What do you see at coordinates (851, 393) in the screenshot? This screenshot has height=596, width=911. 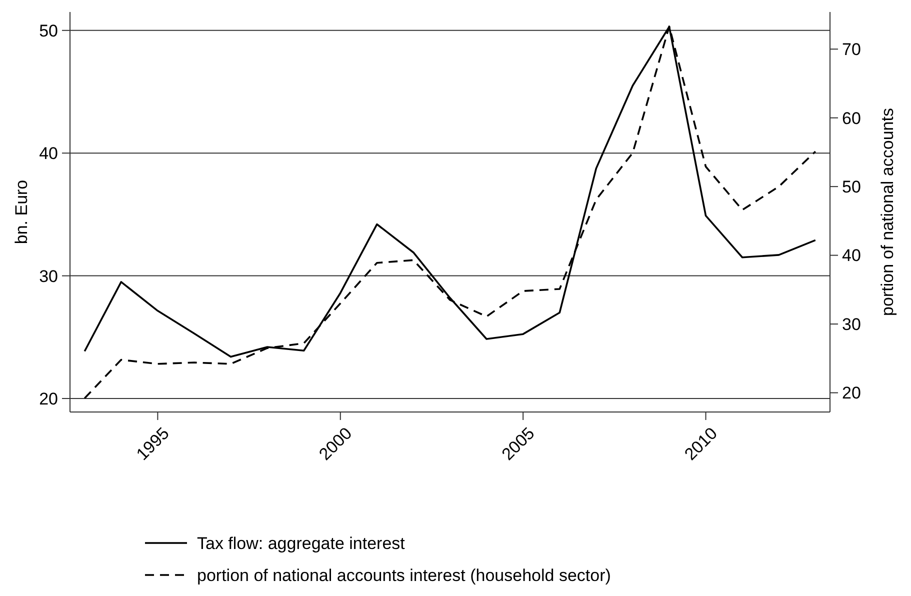 I see `y2-tick-label: 20` at bounding box center [851, 393].